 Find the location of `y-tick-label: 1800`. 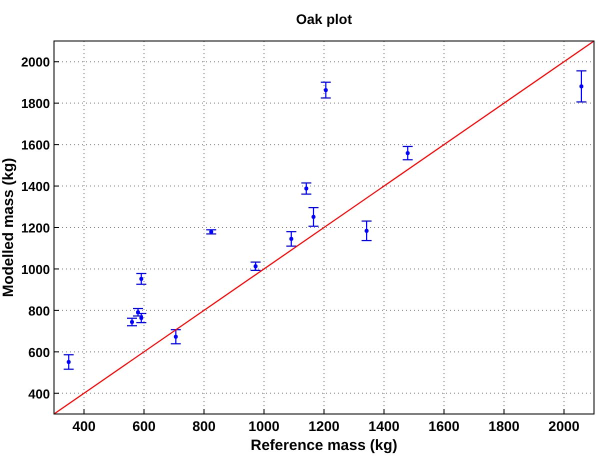

y-tick-label: 1800 is located at coordinates (35, 104).